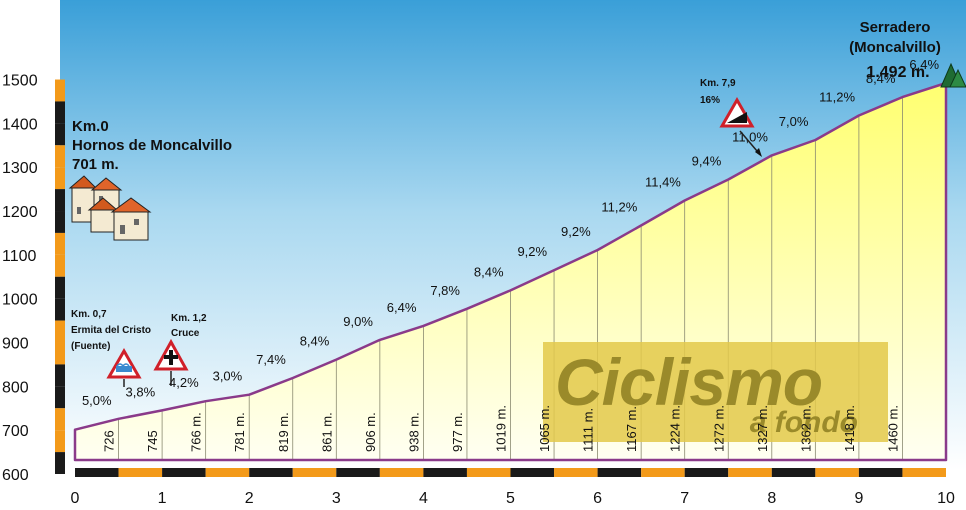  Describe the element at coordinates (370, 432) in the screenshot. I see `altitude-label: 906 m.` at that location.